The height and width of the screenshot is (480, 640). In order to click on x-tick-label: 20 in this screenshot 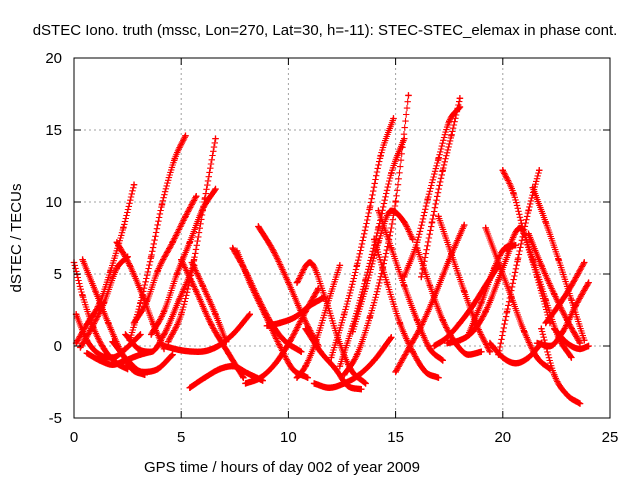, I will do `click(502, 437)`.